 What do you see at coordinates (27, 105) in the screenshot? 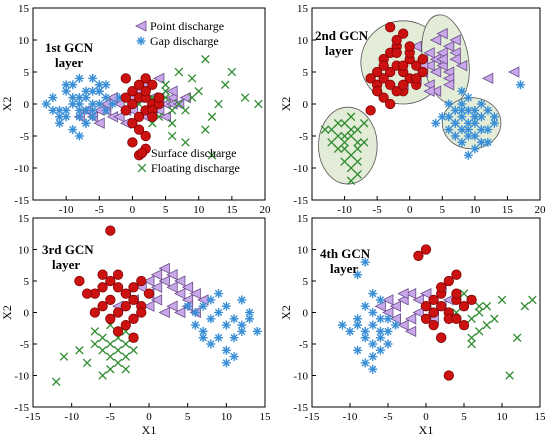
I see `y-tick-label: 0` at bounding box center [27, 105].